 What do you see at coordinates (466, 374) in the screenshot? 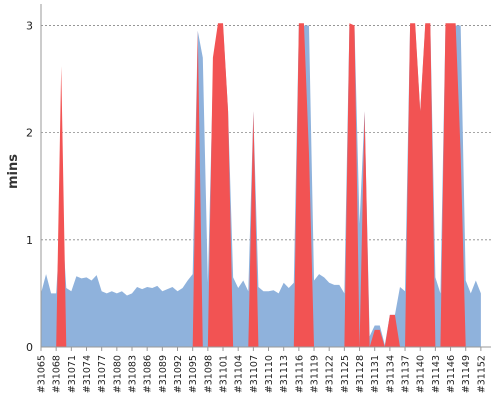
I see `x-tick-label: #31149` at bounding box center [466, 374].